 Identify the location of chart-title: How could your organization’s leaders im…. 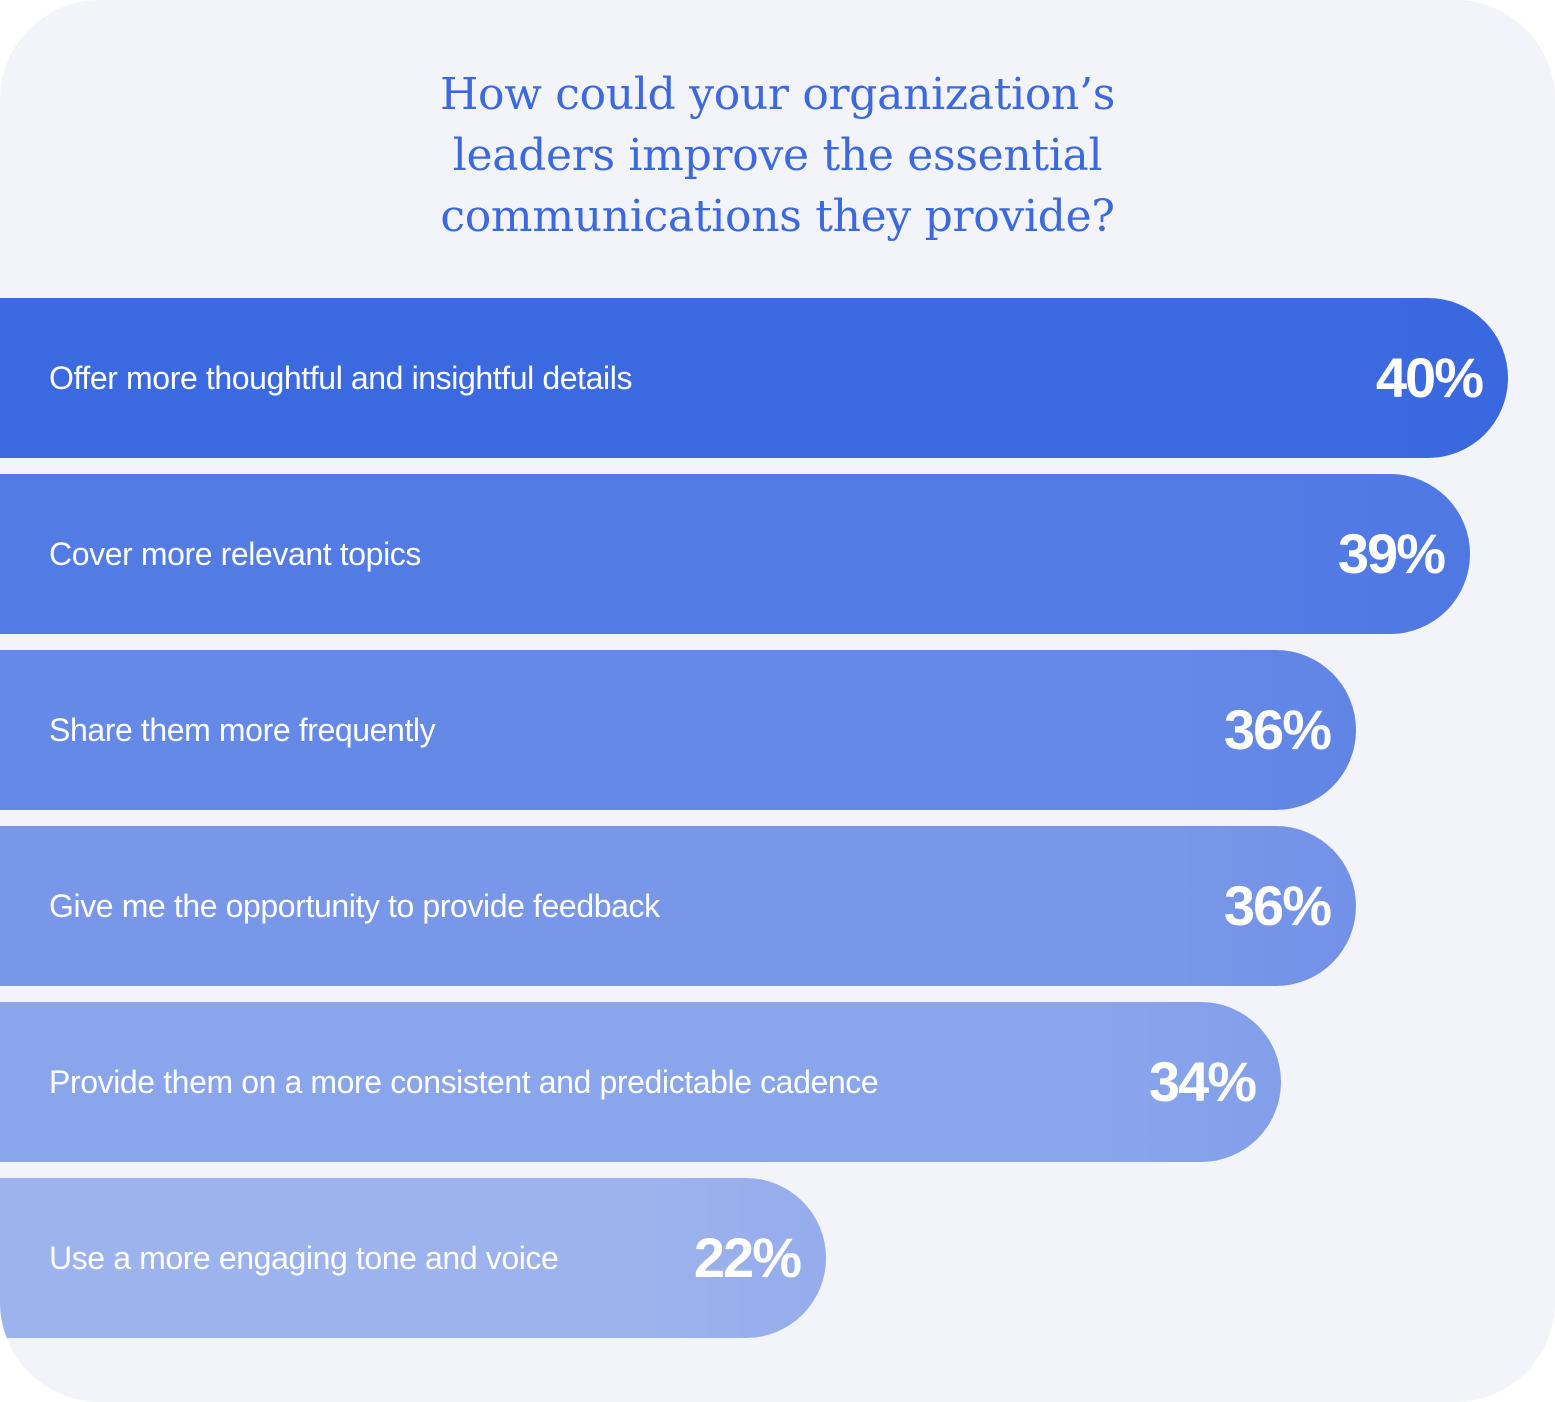
(777, 155).